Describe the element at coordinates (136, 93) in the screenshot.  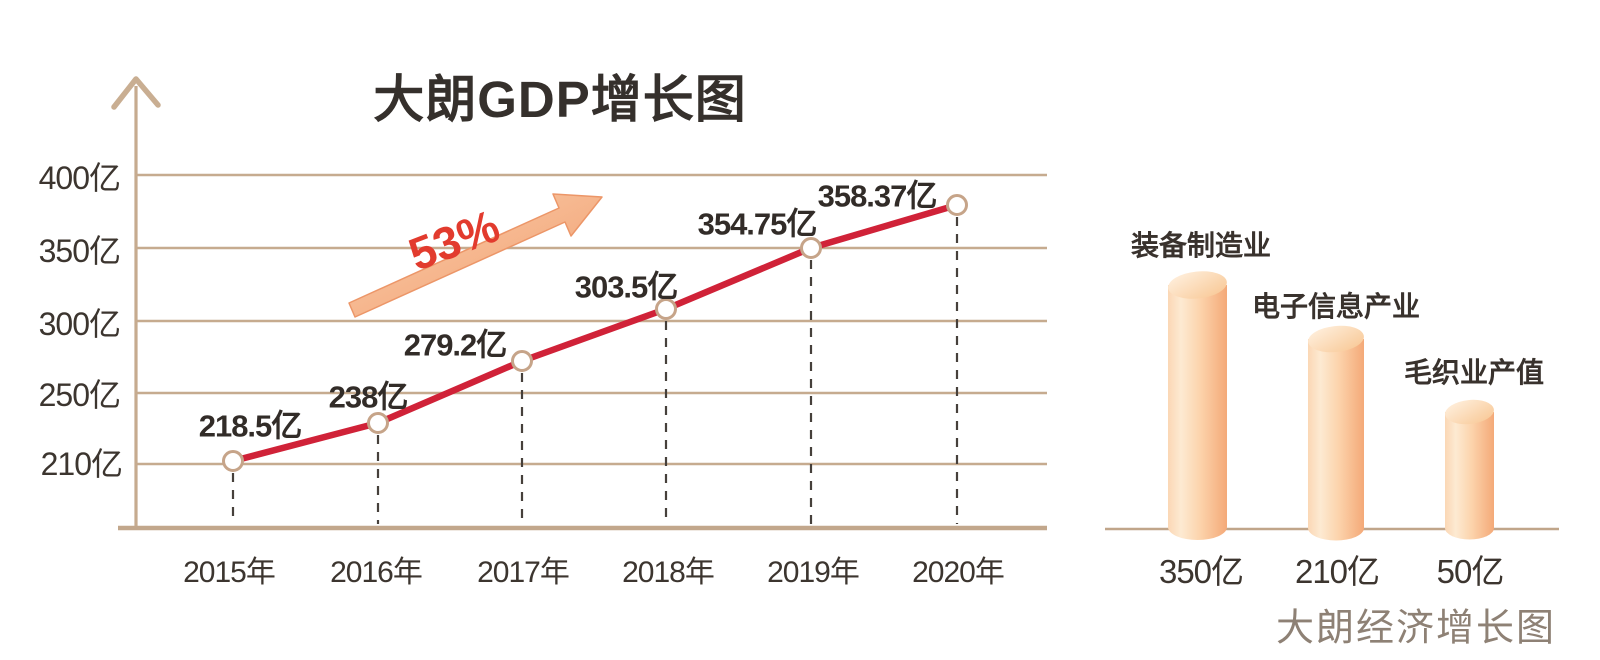
I see `y-axis-arrow-icon` at that location.